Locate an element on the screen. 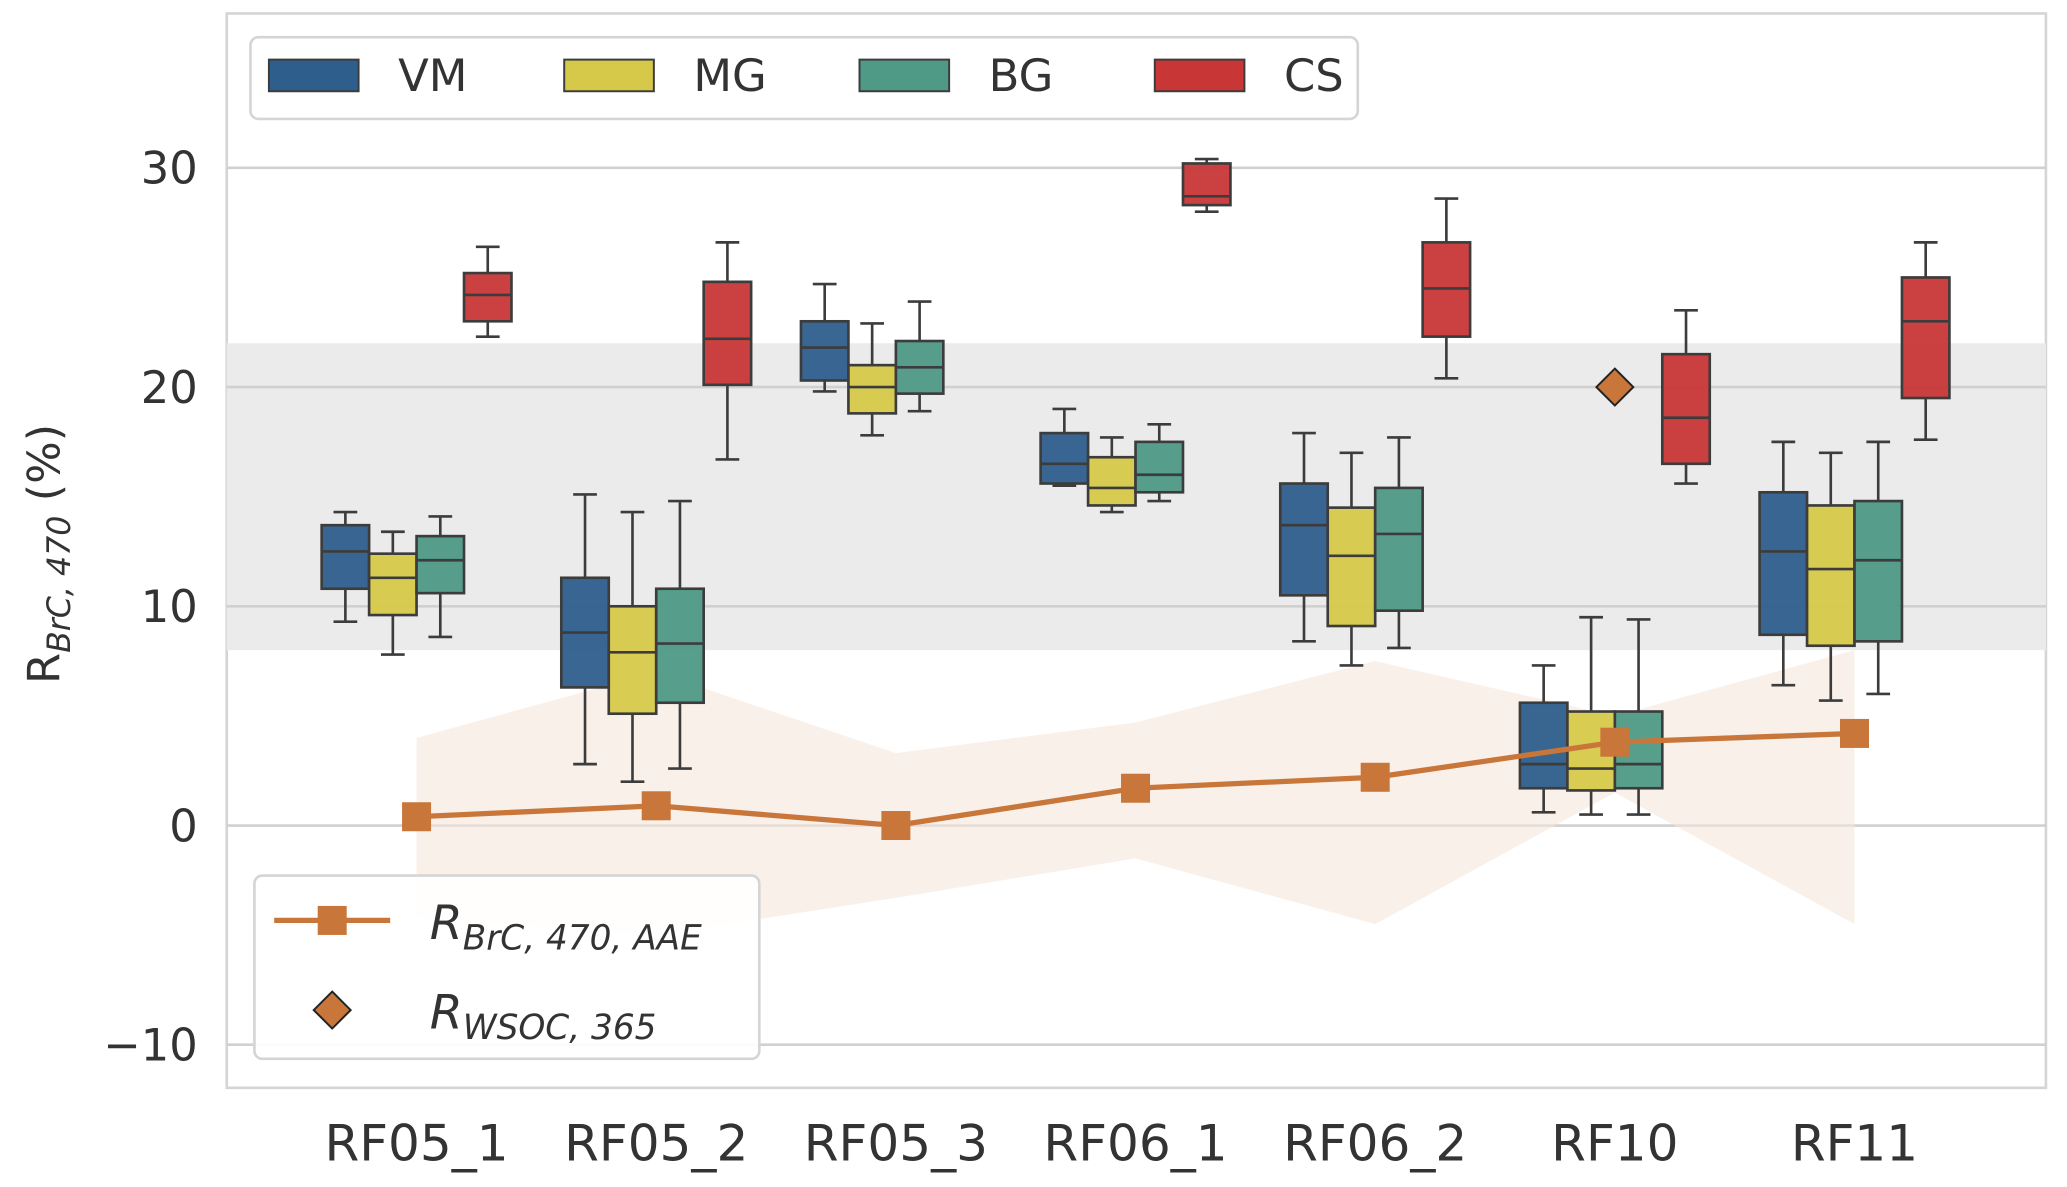 The height and width of the screenshot is (1187, 2067). box-VM-RF11 is located at coordinates (1783, 563).